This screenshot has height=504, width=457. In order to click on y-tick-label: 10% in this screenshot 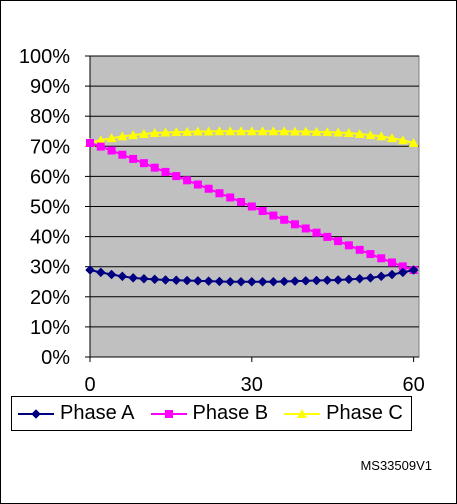, I will do `click(50, 328)`.